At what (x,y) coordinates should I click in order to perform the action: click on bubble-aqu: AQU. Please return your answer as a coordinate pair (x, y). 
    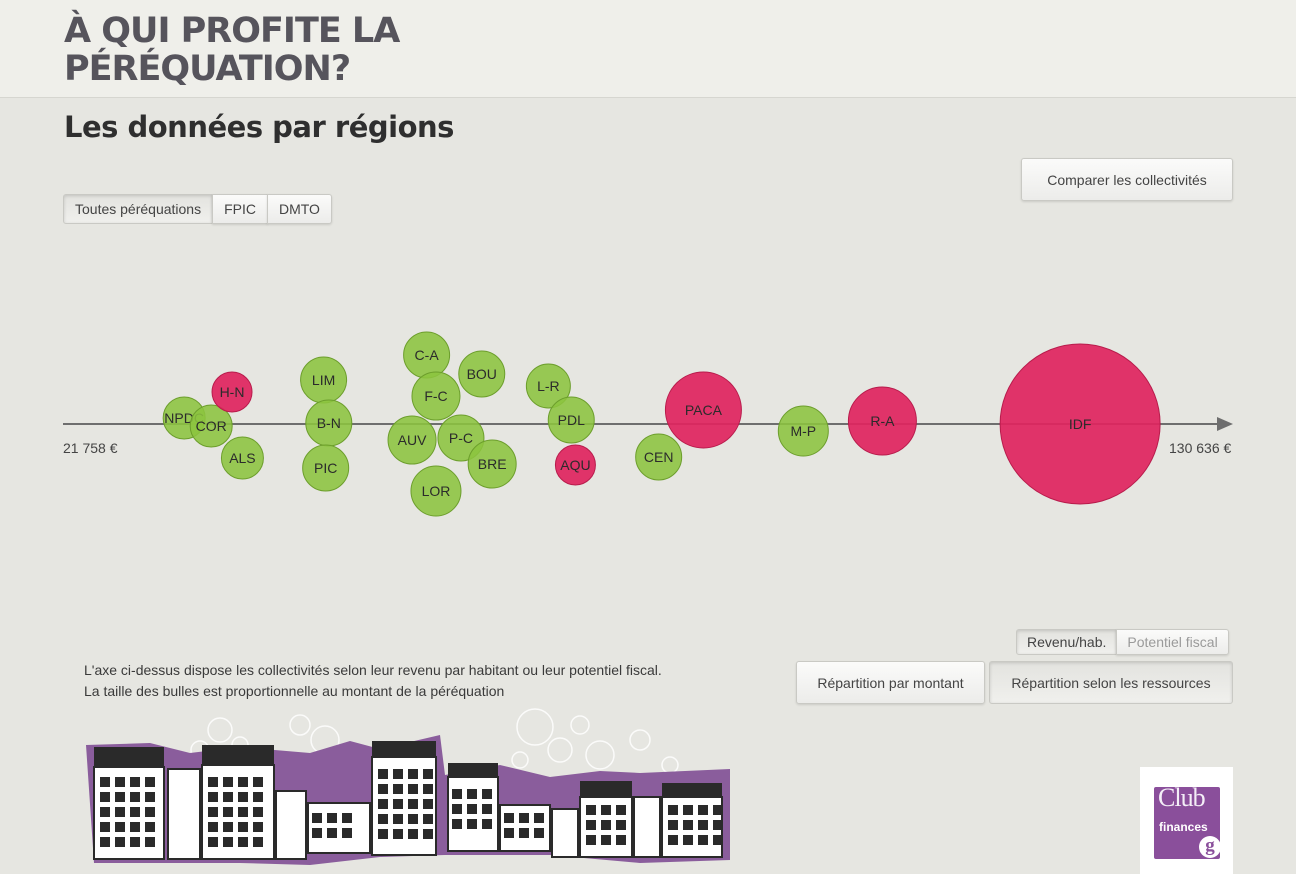
    Looking at the image, I should click on (575, 465).